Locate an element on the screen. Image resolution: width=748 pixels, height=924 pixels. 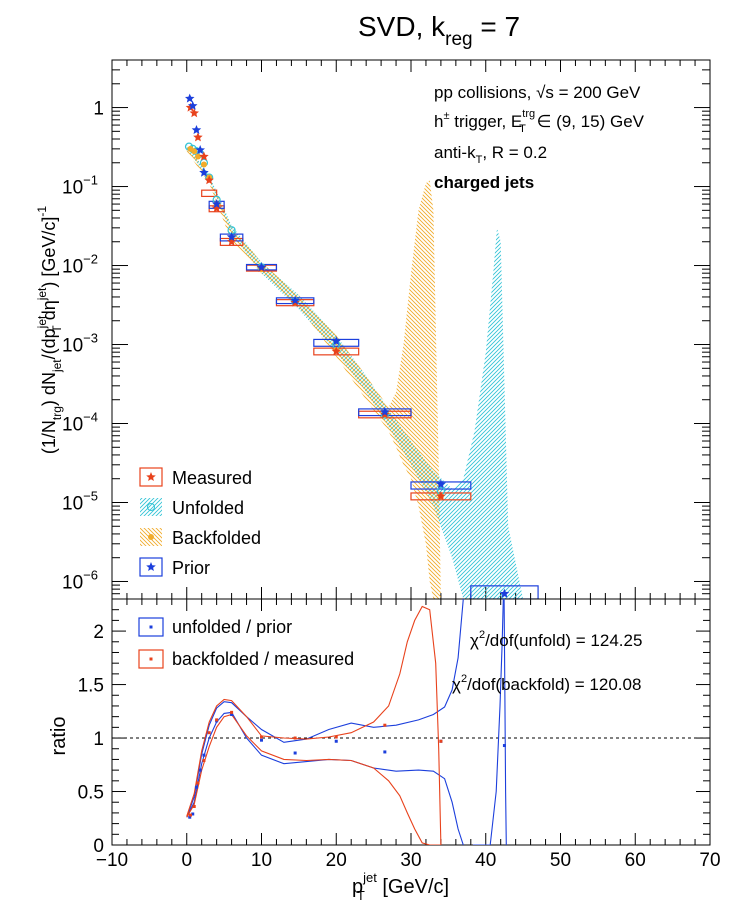
ratio-y-tick-label: 1 is located at coordinates (98, 739).